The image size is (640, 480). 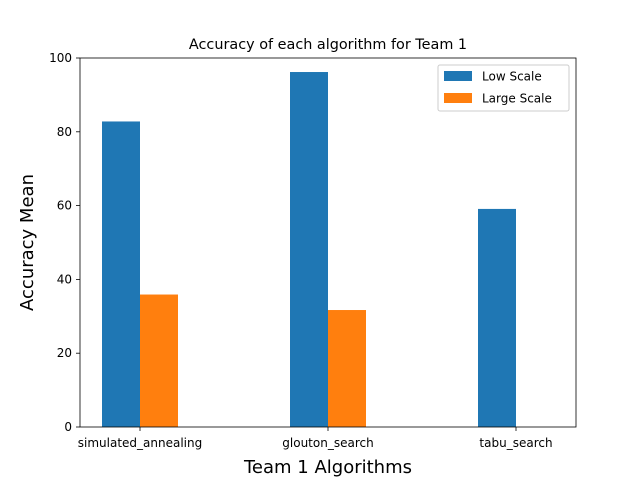 I want to click on legend-swatch-large-scale, so click(x=458, y=98).